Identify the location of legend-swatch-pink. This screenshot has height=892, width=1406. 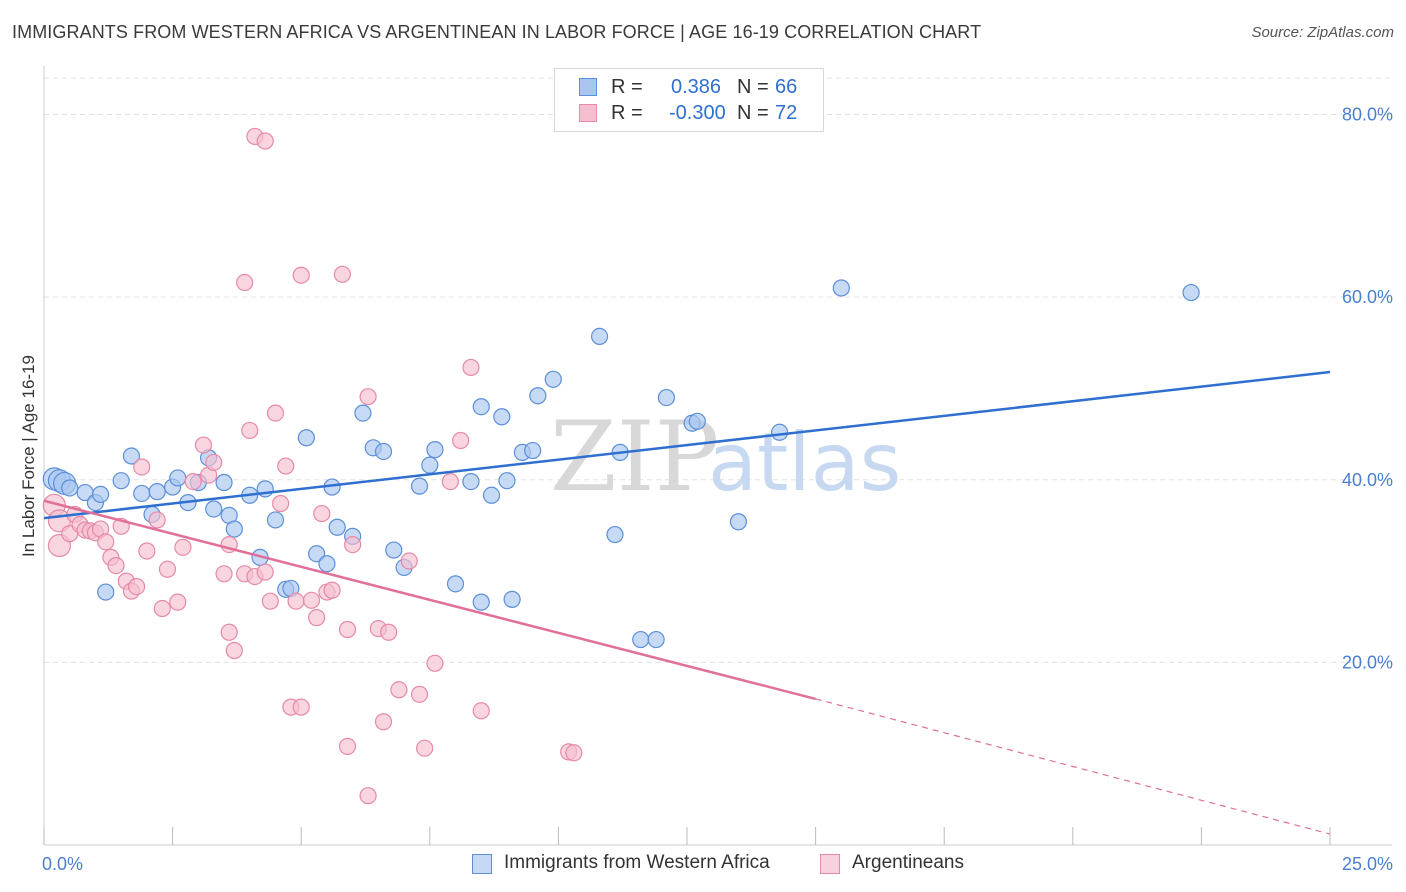
(588, 113).